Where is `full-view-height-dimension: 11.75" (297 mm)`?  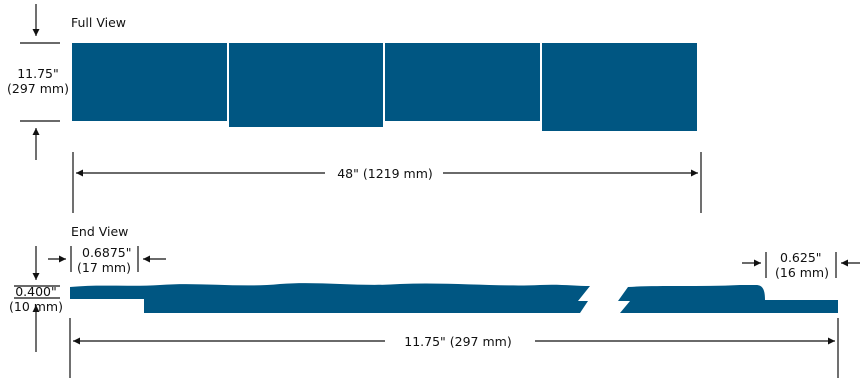
full-view-height-dimension: 11.75" (297 mm) is located at coordinates (38, 82).